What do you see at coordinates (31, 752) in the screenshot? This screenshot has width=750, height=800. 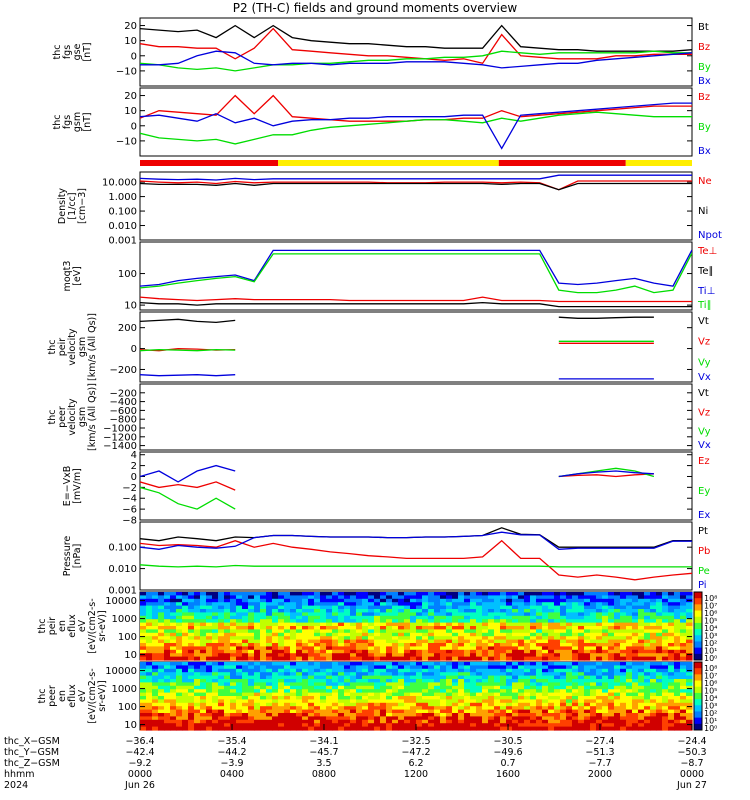 I see `x-row-label: thc_Y−GSM` at bounding box center [31, 752].